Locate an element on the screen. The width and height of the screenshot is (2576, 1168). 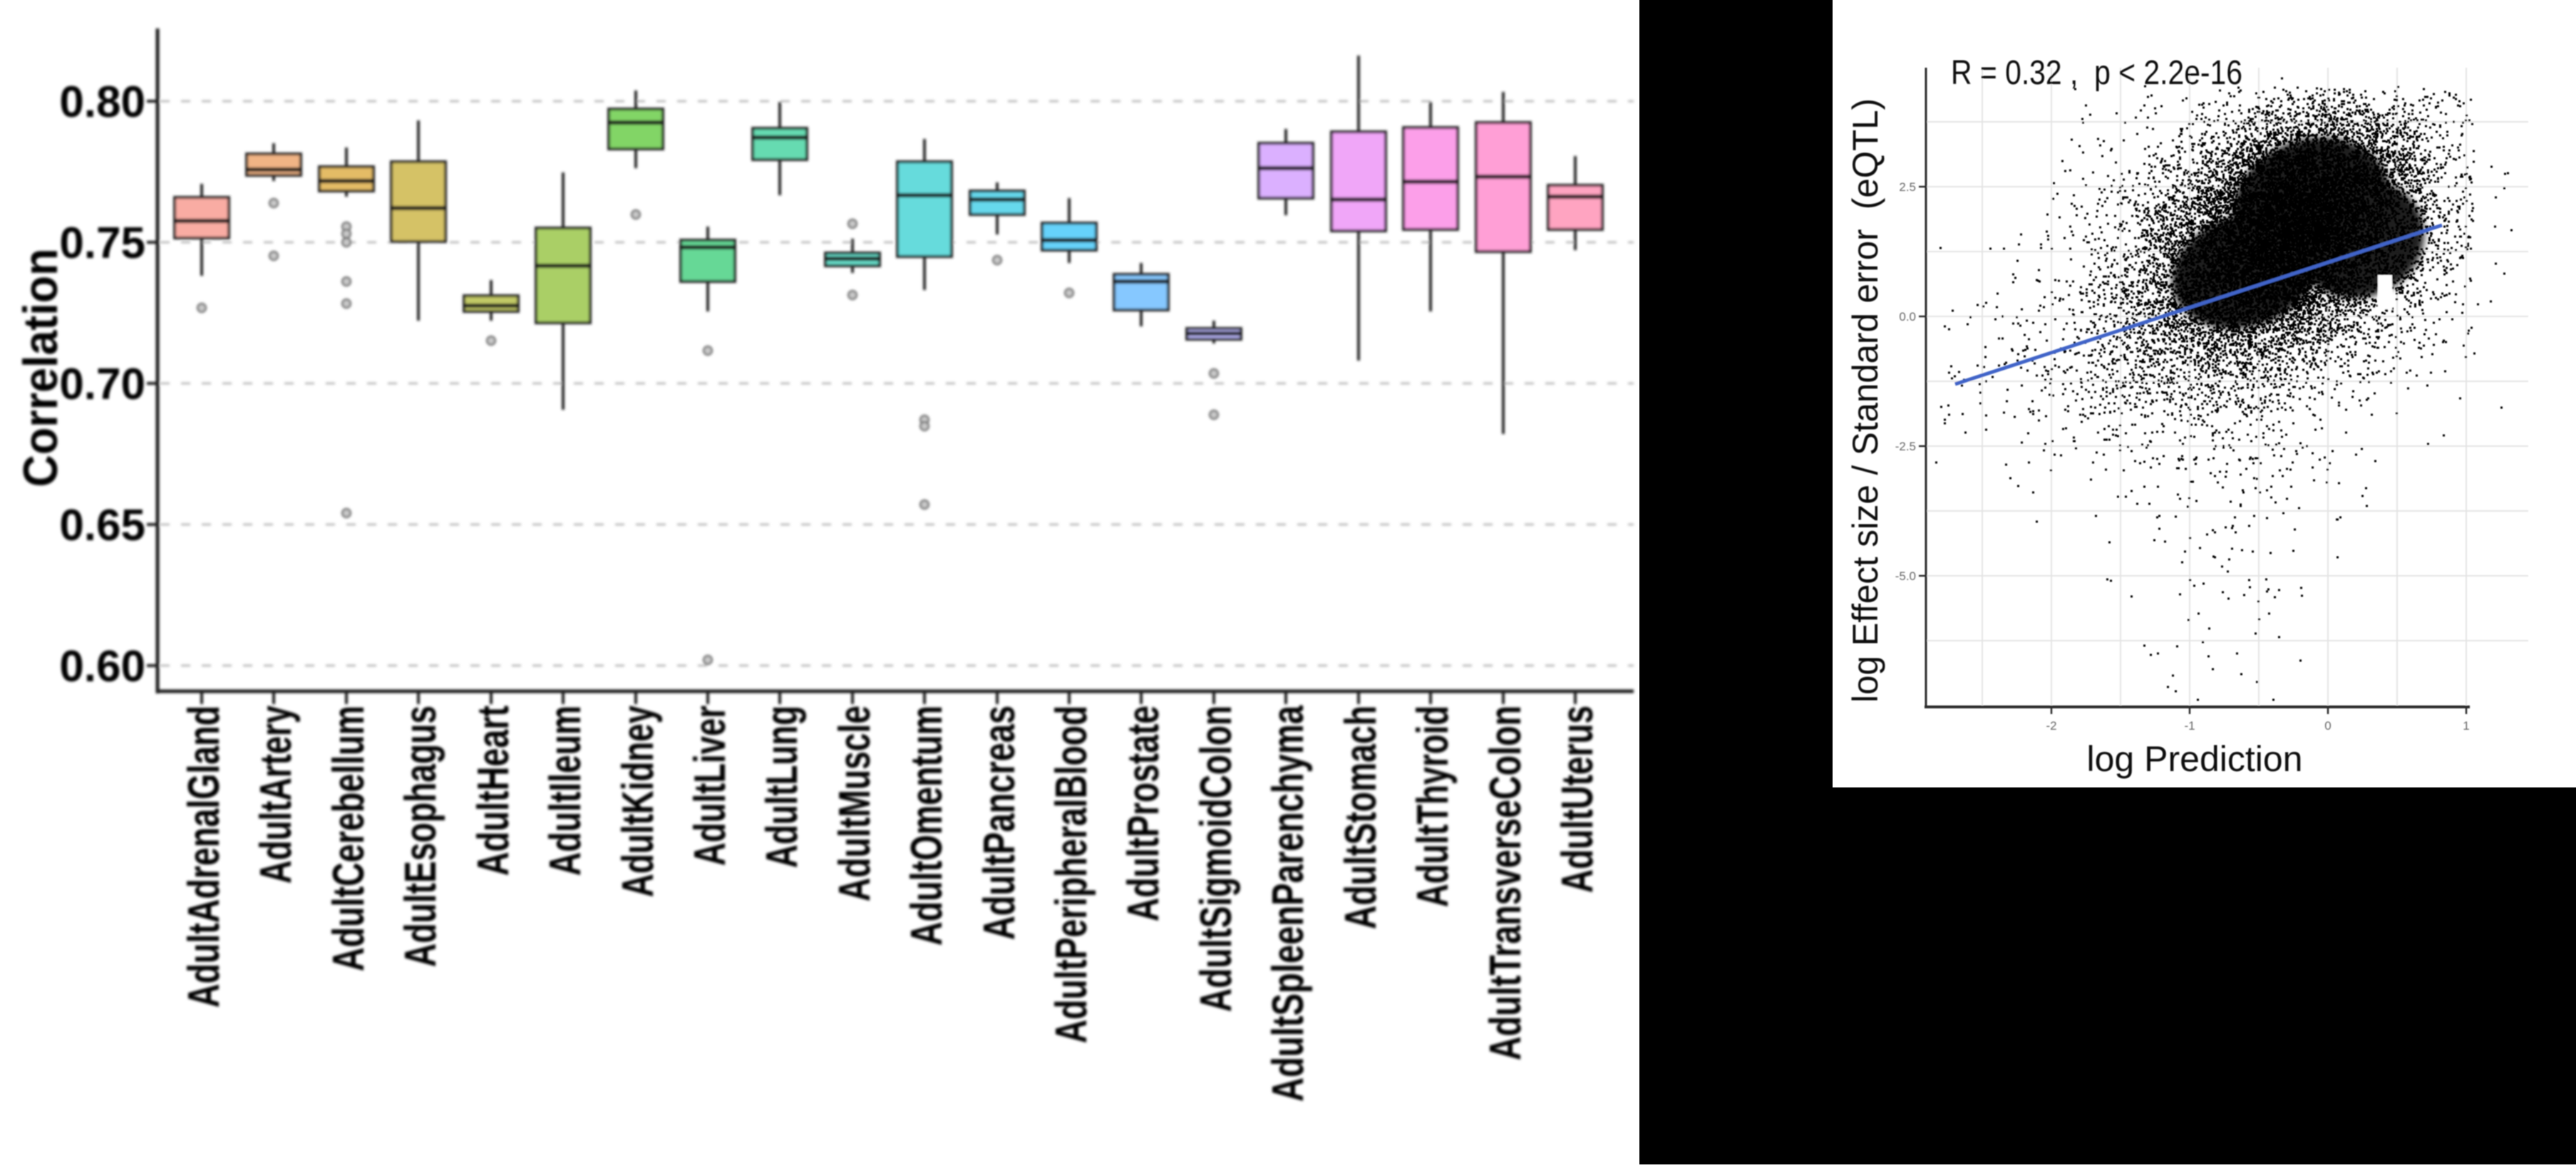
svg-text: 0 is located at coordinates (2327, 726).